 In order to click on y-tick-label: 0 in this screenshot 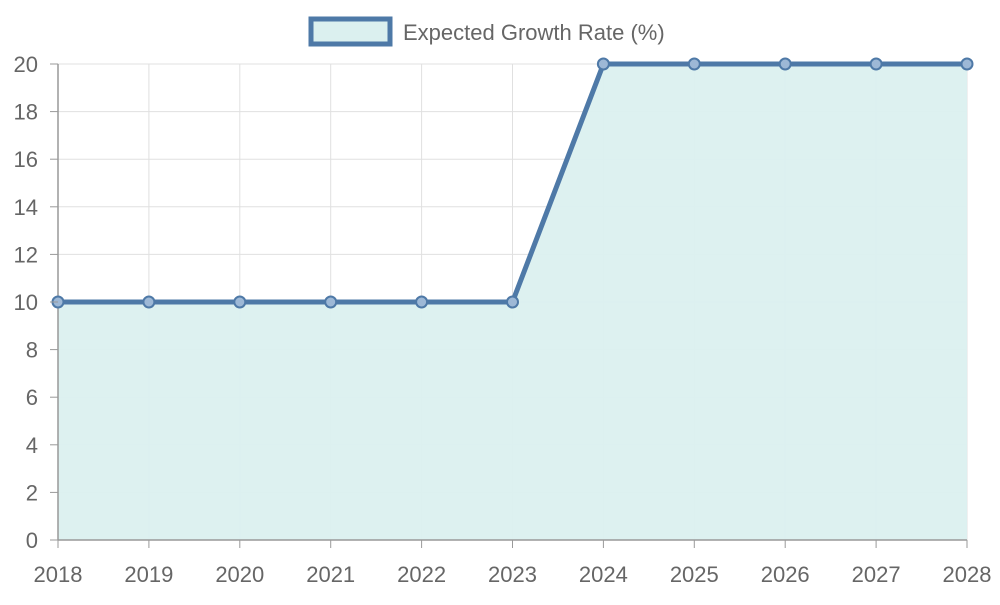, I will do `click(32, 540)`.